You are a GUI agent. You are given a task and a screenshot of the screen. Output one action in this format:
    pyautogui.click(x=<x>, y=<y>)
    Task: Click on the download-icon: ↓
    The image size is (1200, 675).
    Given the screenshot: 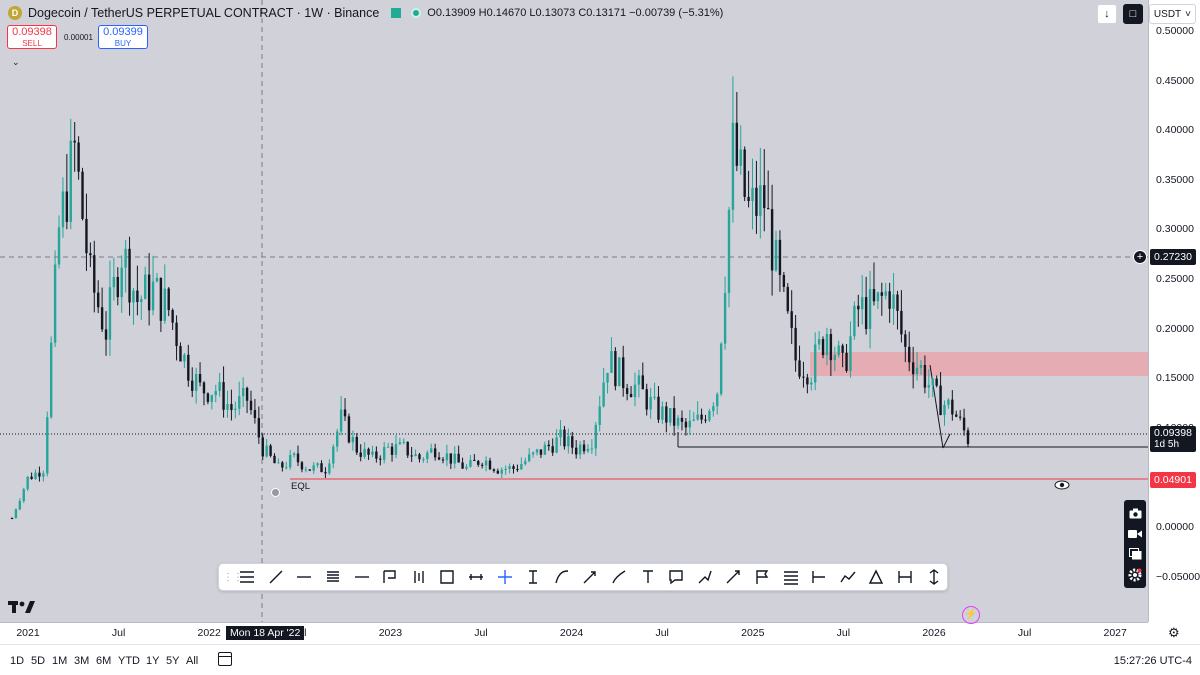 What is the action you would take?
    pyautogui.click(x=1106, y=14)
    